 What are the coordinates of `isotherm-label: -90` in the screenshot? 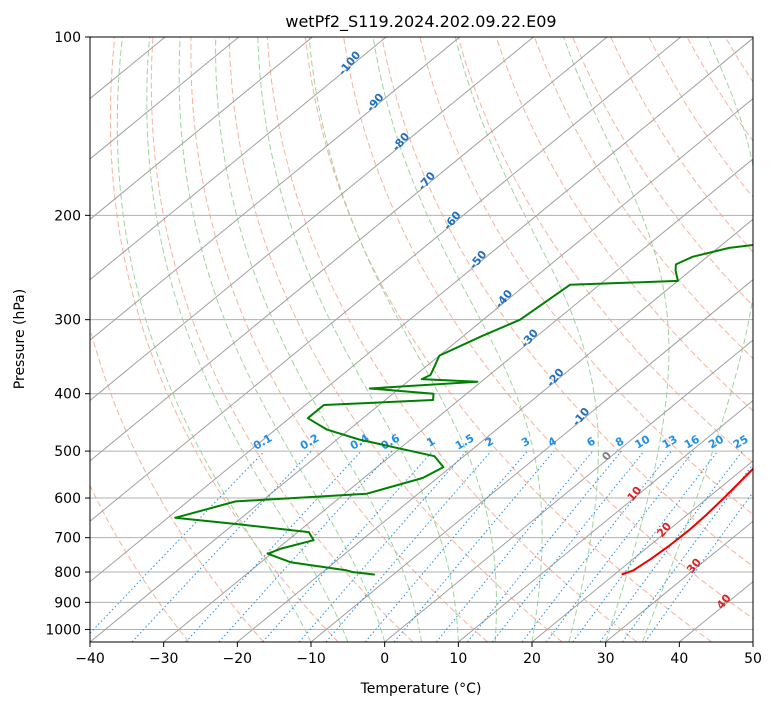 It's located at (375, 103).